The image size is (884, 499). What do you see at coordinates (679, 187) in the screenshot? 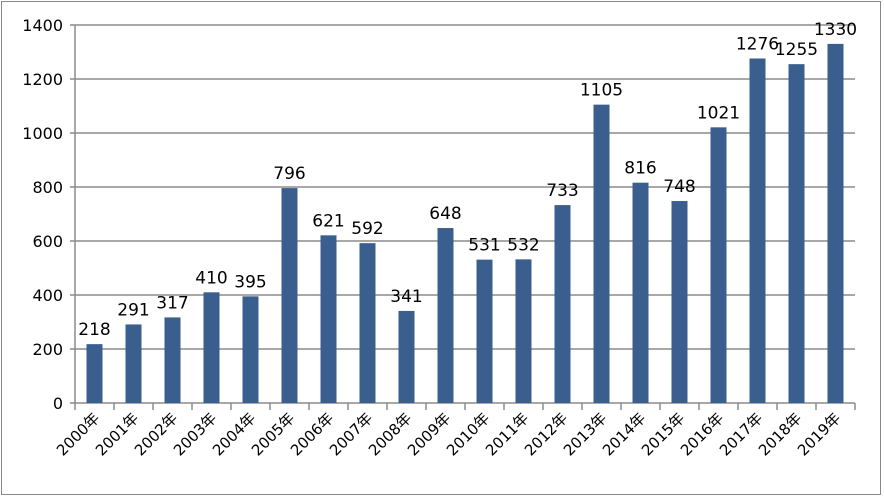
I see `data-label: 748` at bounding box center [679, 187].